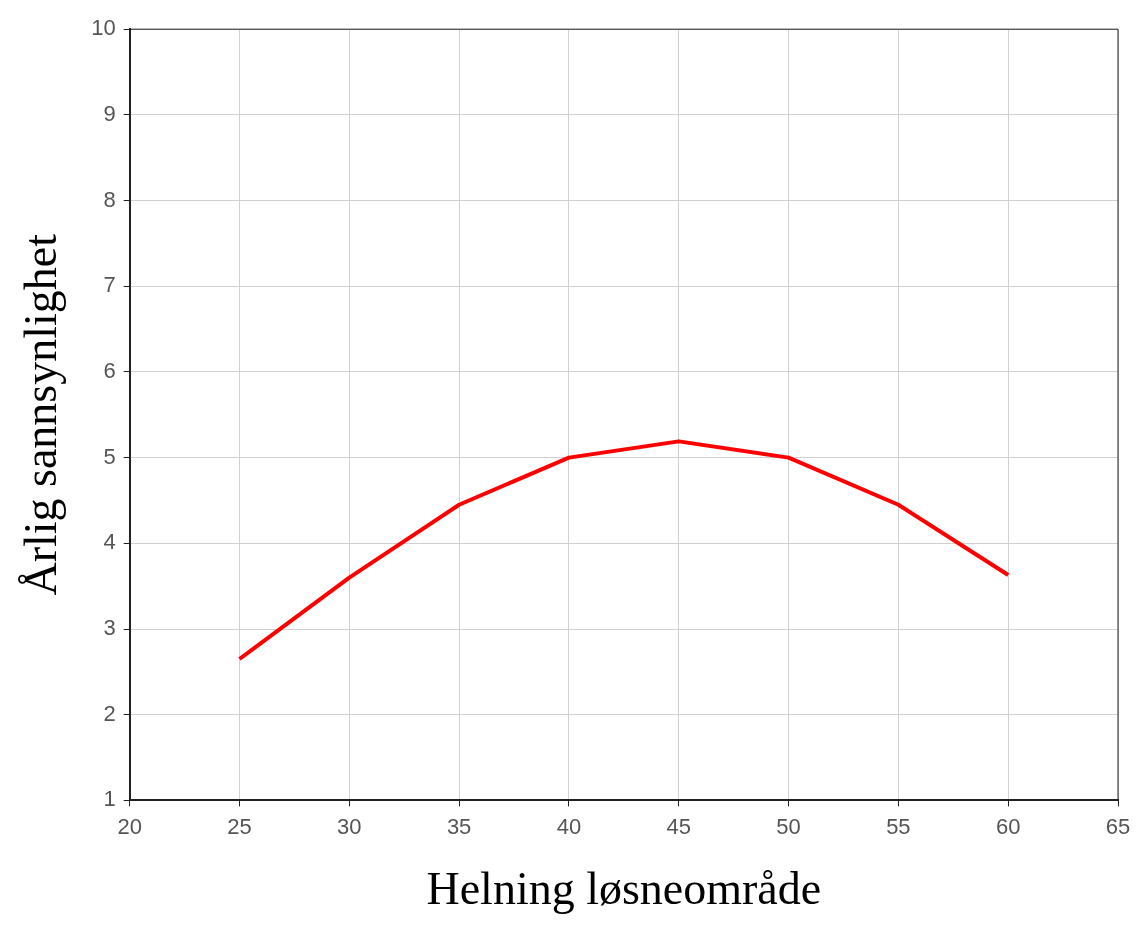  I want to click on x-axis-title: Helning løsneområde, so click(624, 889).